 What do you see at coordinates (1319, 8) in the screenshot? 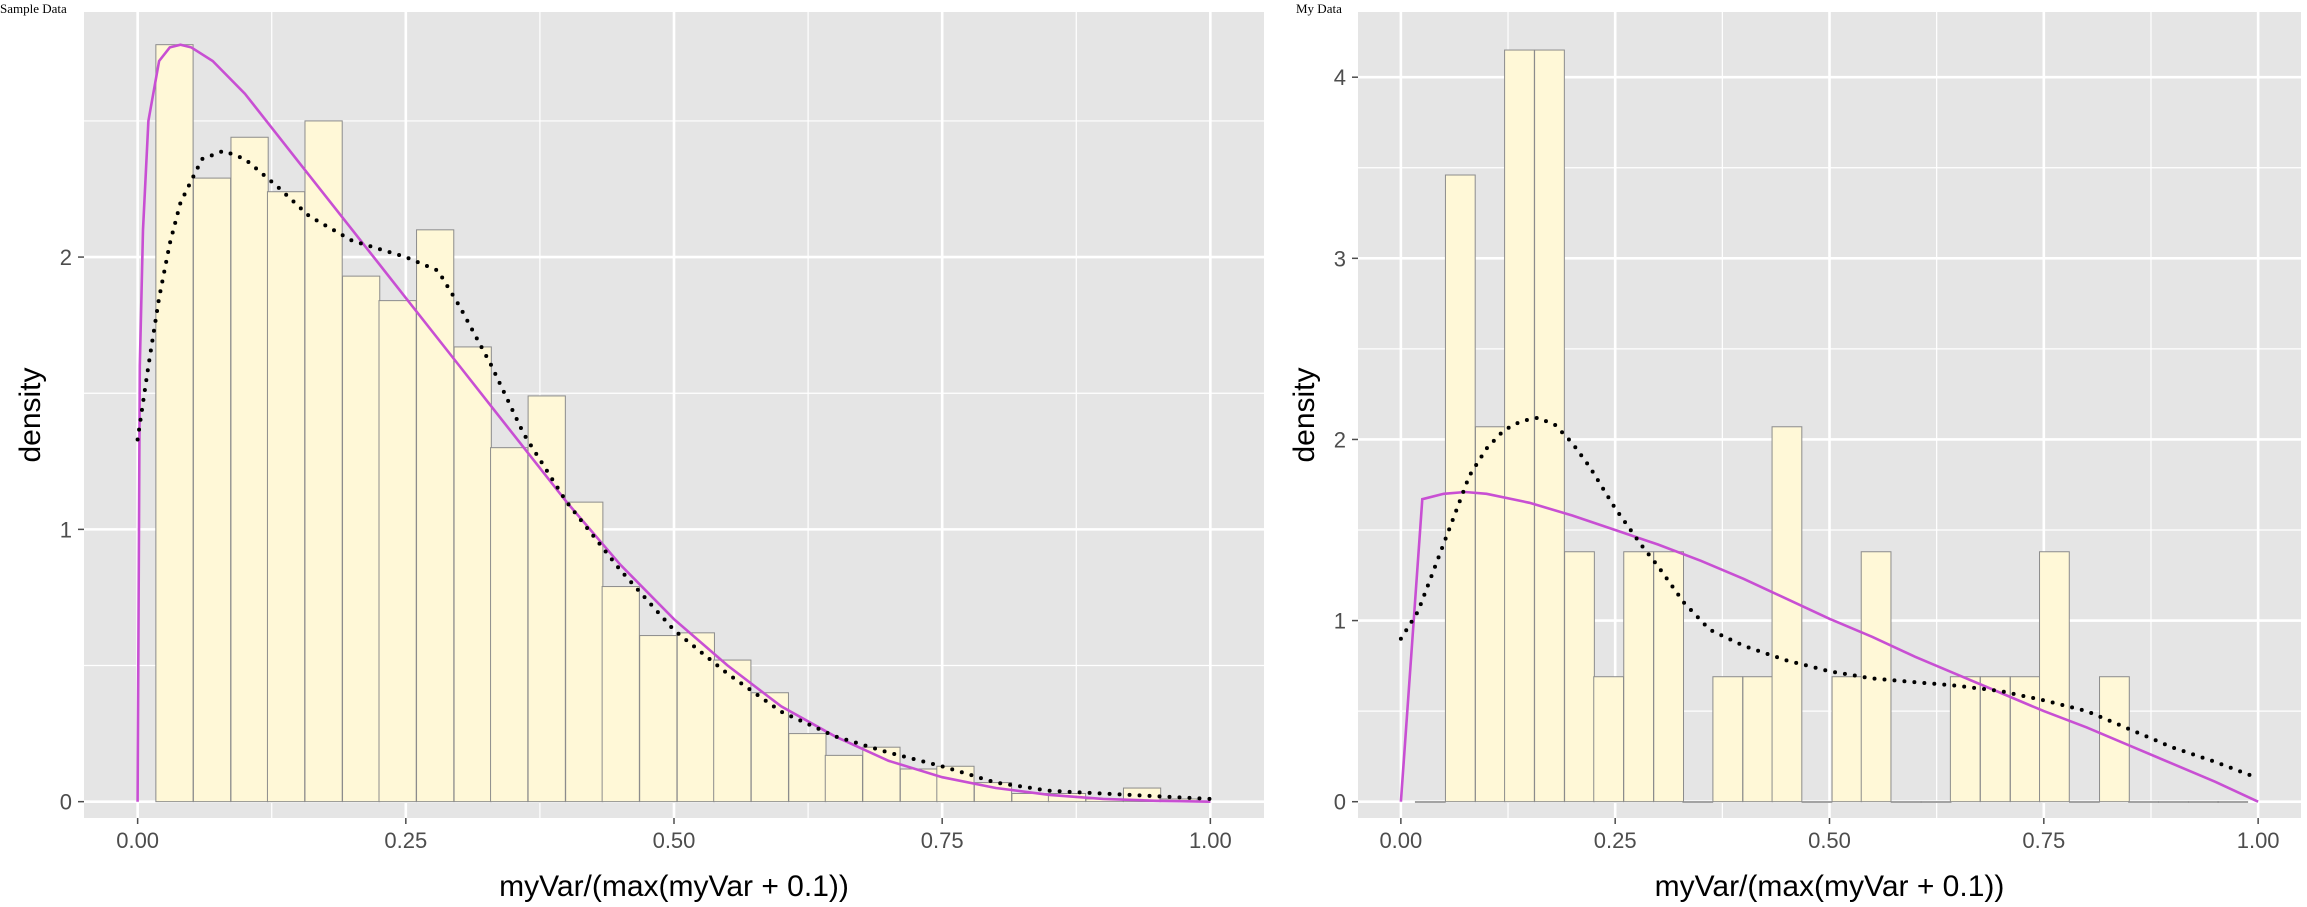
I see `chart-title: My Data` at bounding box center [1319, 8].